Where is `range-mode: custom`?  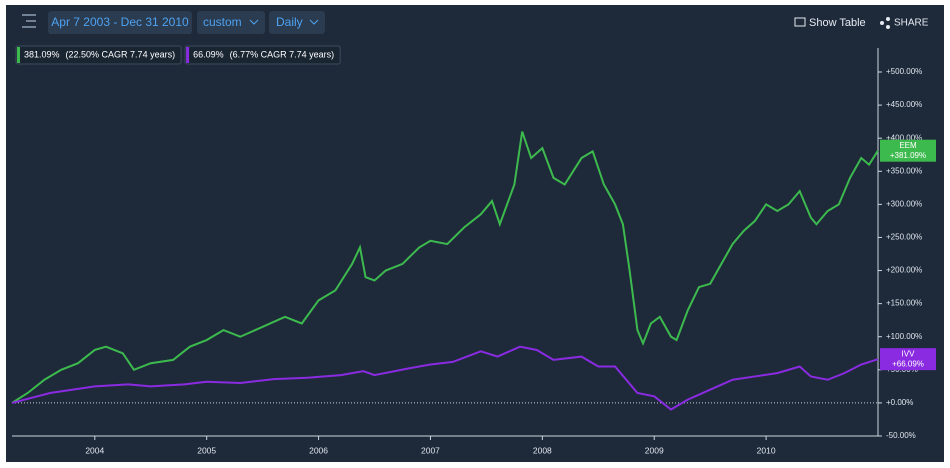 range-mode: custom is located at coordinates (222, 22).